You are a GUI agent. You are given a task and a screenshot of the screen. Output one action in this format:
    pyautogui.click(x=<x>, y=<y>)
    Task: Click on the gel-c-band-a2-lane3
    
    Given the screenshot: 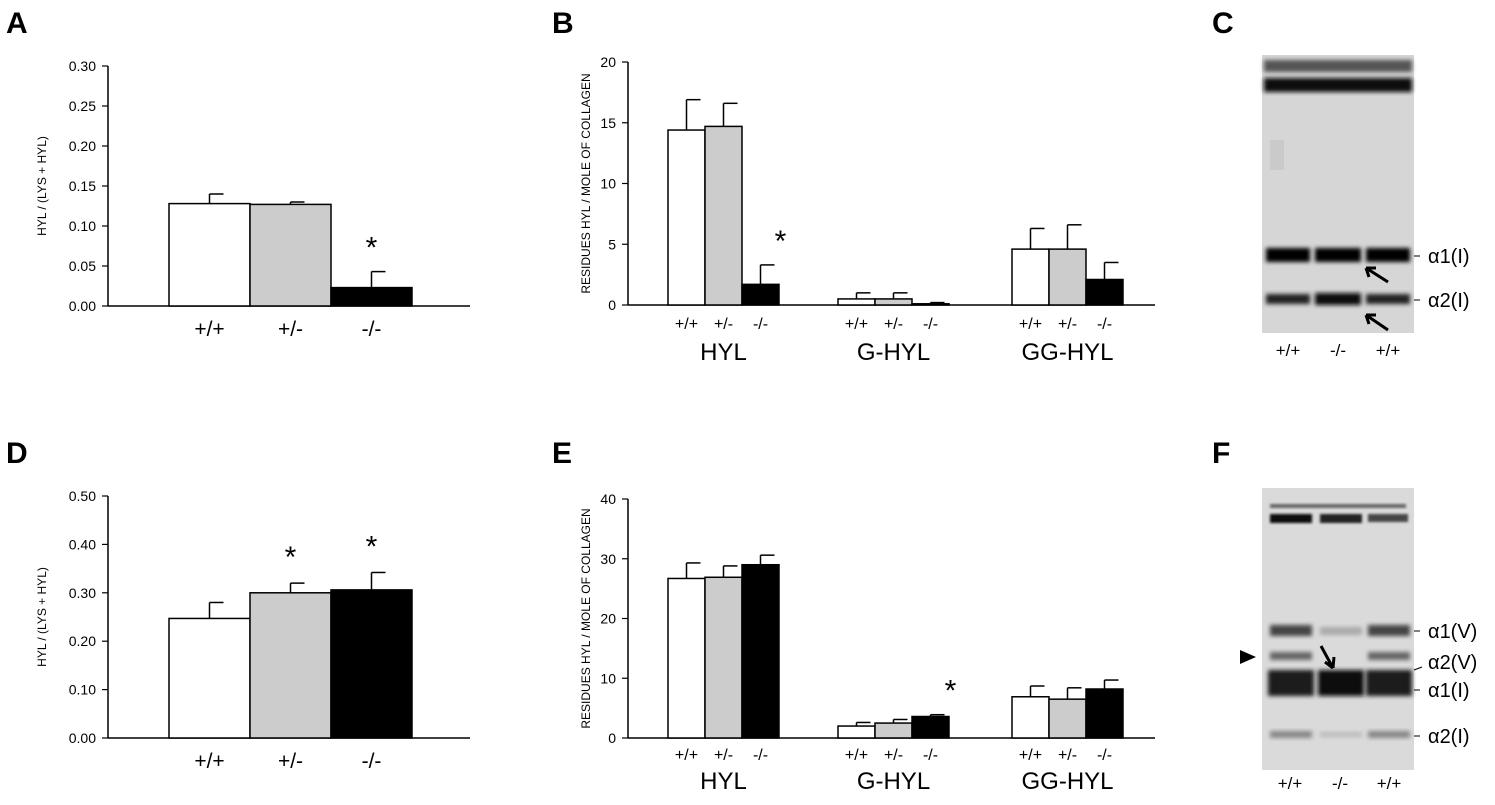 What is the action you would take?
    pyautogui.click(x=1388, y=299)
    